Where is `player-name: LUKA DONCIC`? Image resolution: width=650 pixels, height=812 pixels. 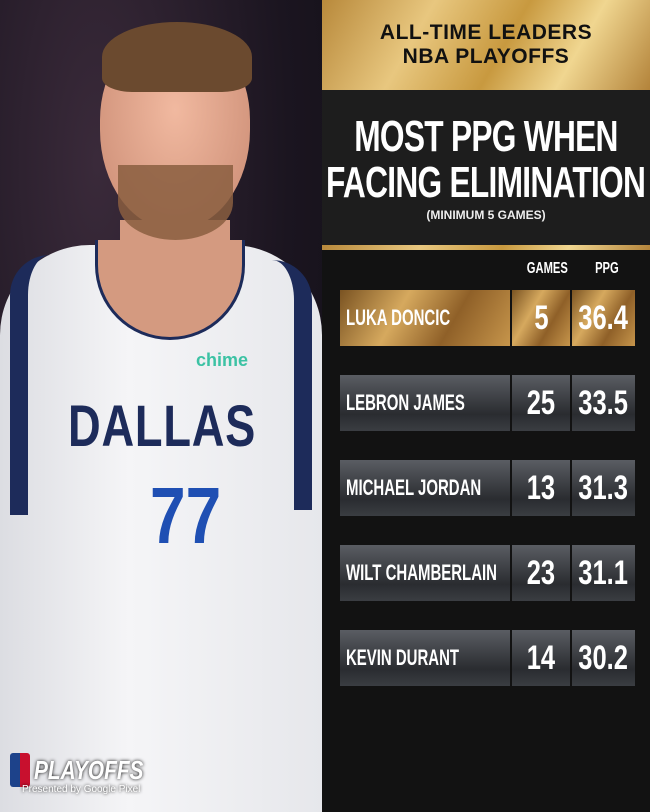 player-name: LUKA DONCIC is located at coordinates (398, 317).